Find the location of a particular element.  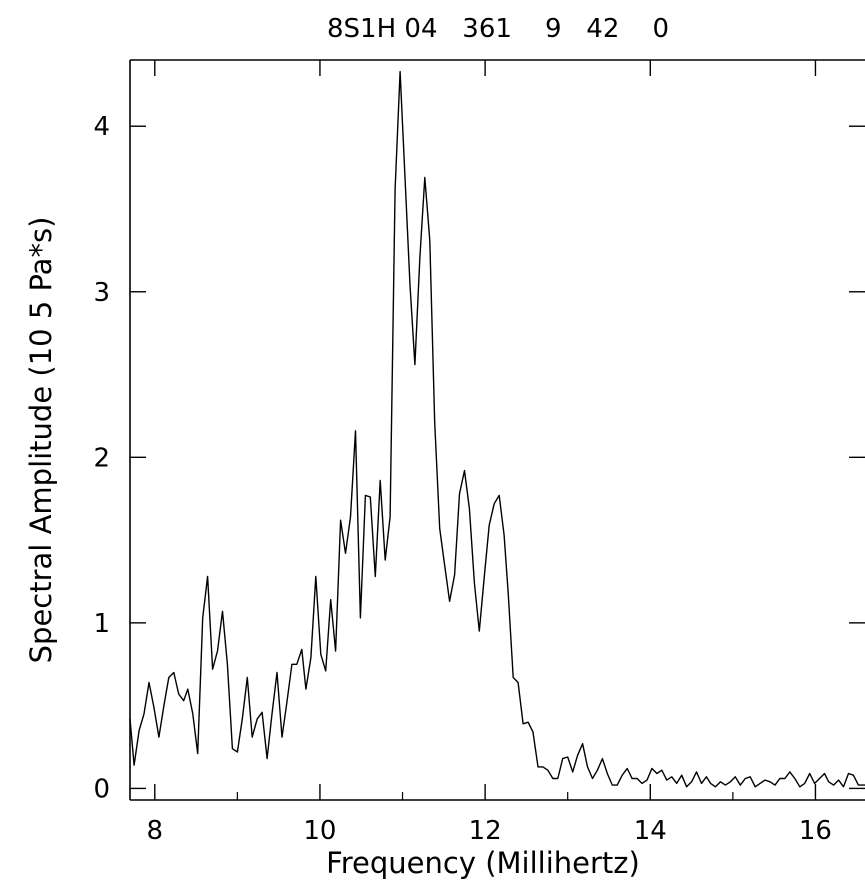

chart-title: 8S1H 04 361 9 42 0 is located at coordinates (498, 29).